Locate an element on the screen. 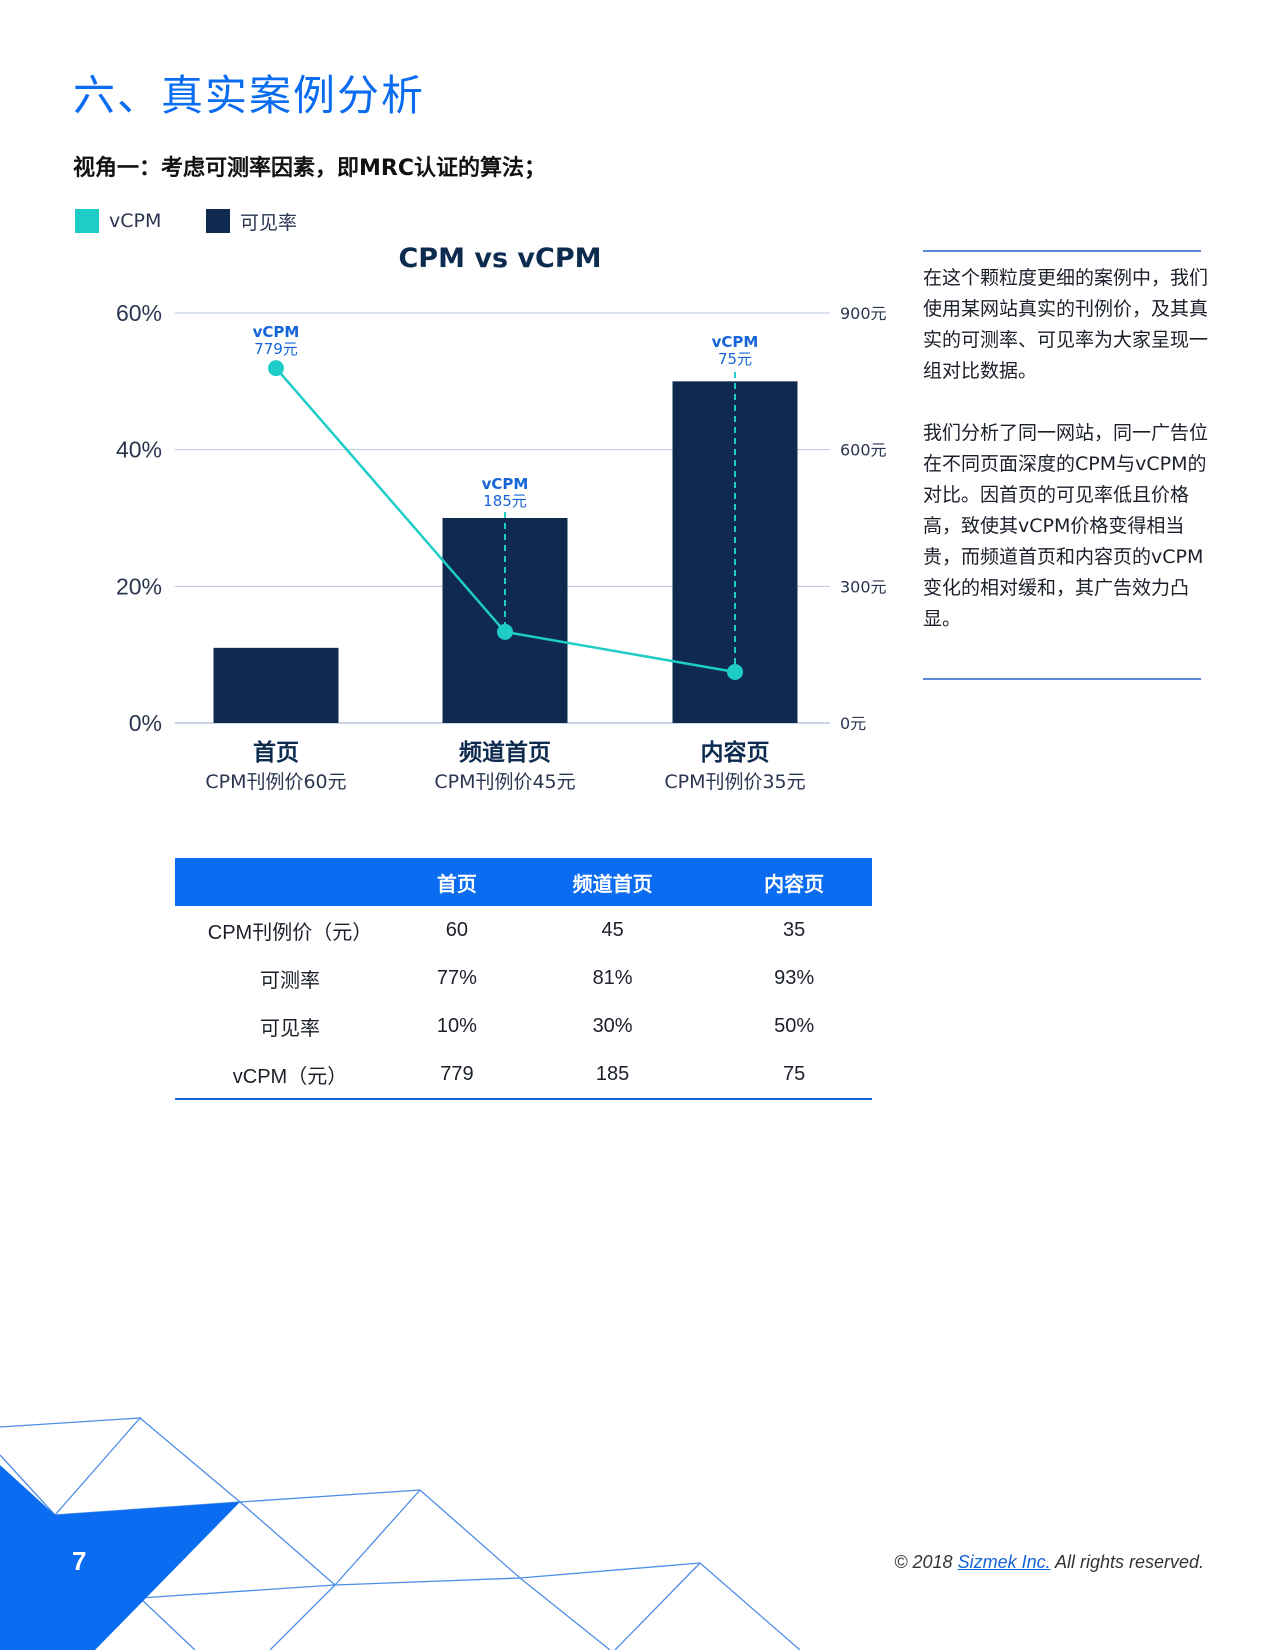  legend-label-visibility: 可见率 is located at coordinates (269, 222).